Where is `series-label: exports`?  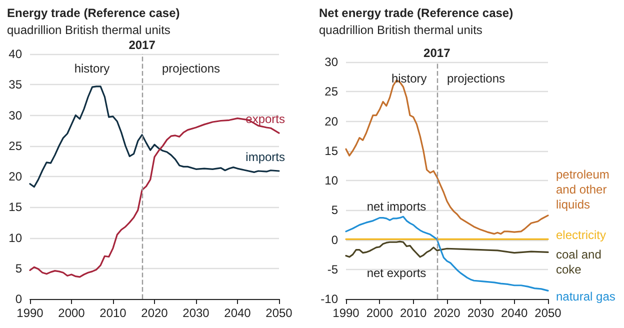
series-label: exports is located at coordinates (265, 119).